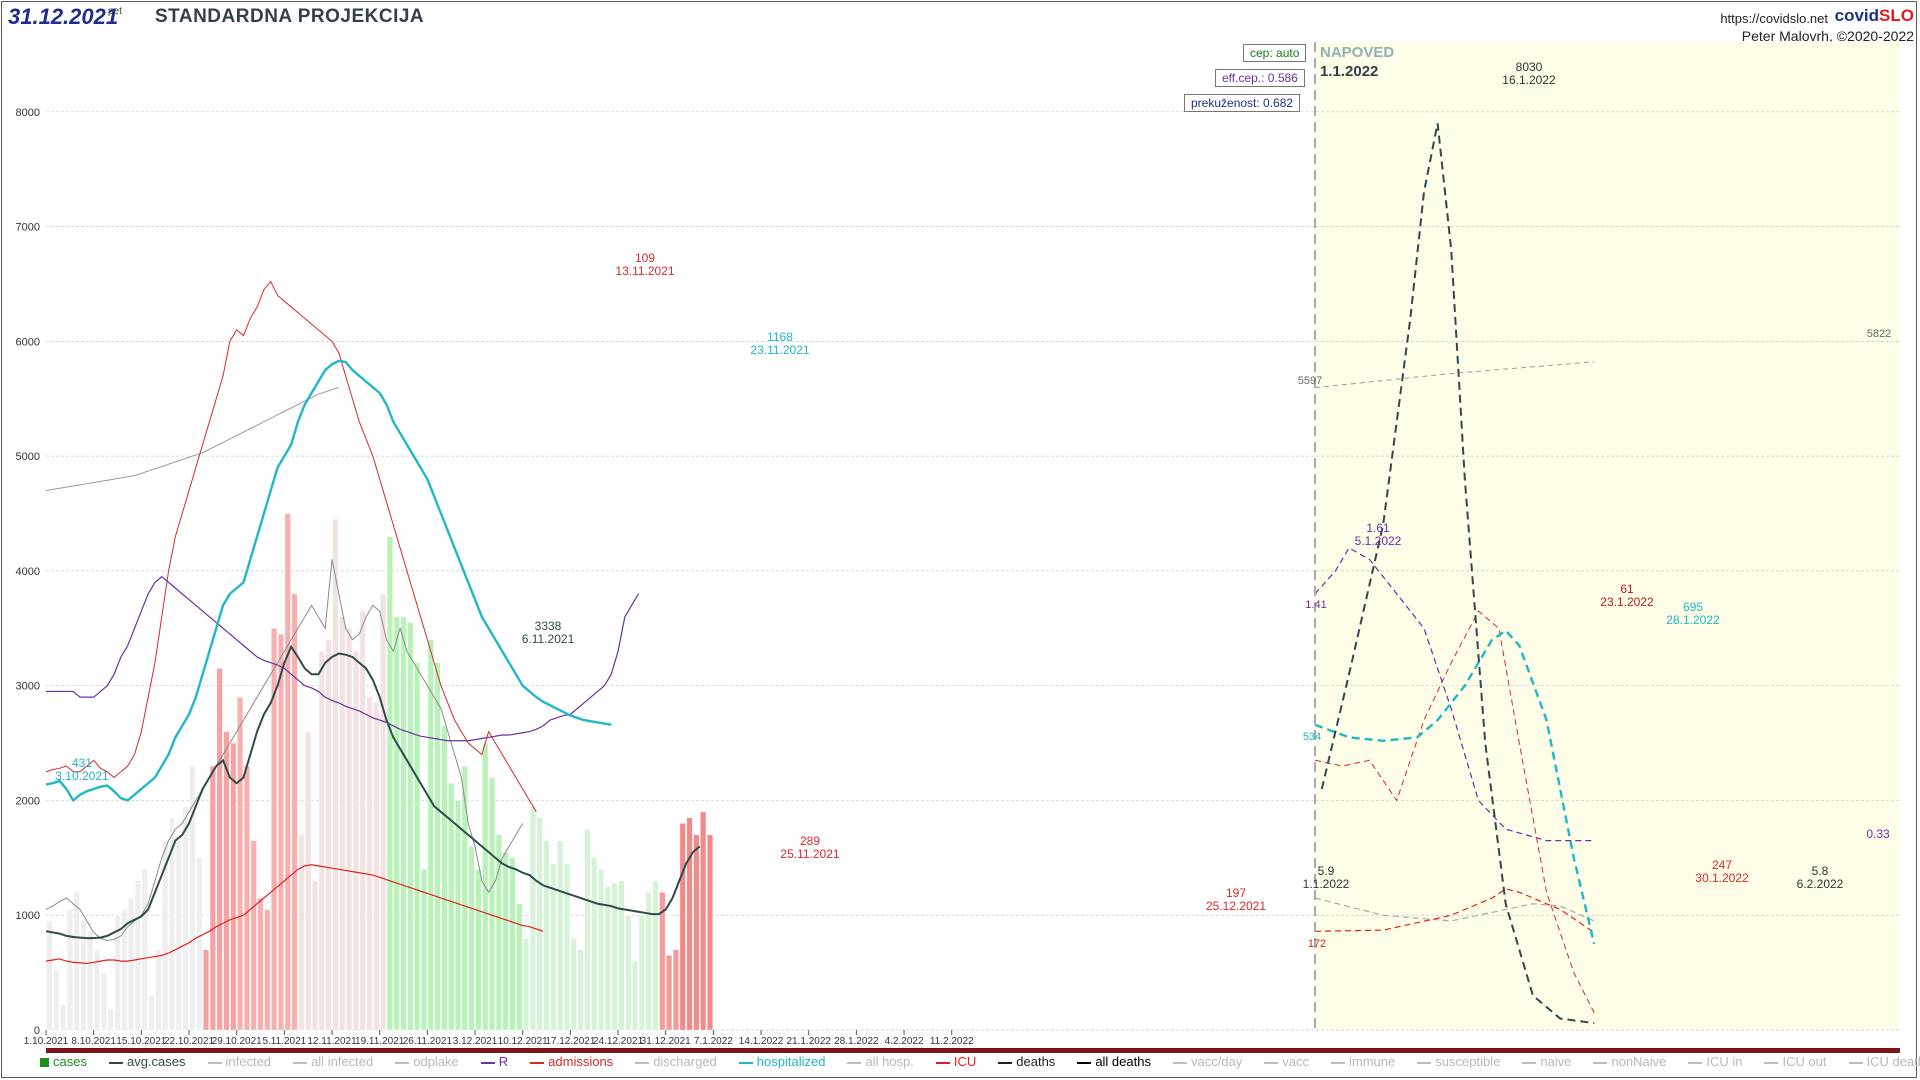  What do you see at coordinates (494, 1061) in the screenshot?
I see `legend-item: R` at bounding box center [494, 1061].